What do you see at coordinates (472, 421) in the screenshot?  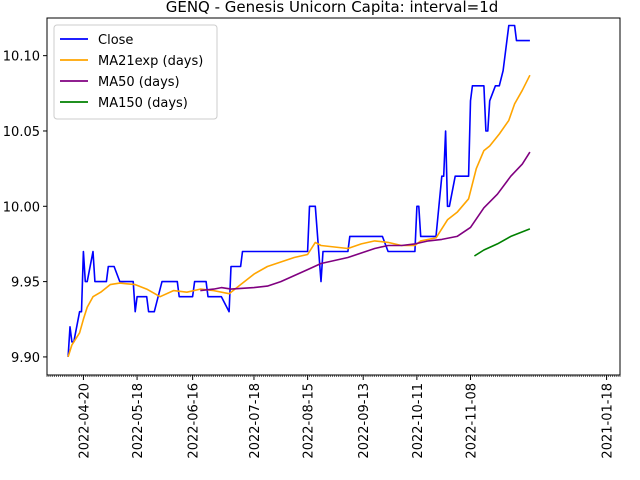 I see `x-tick-label: 2022-11-08` at bounding box center [472, 421].